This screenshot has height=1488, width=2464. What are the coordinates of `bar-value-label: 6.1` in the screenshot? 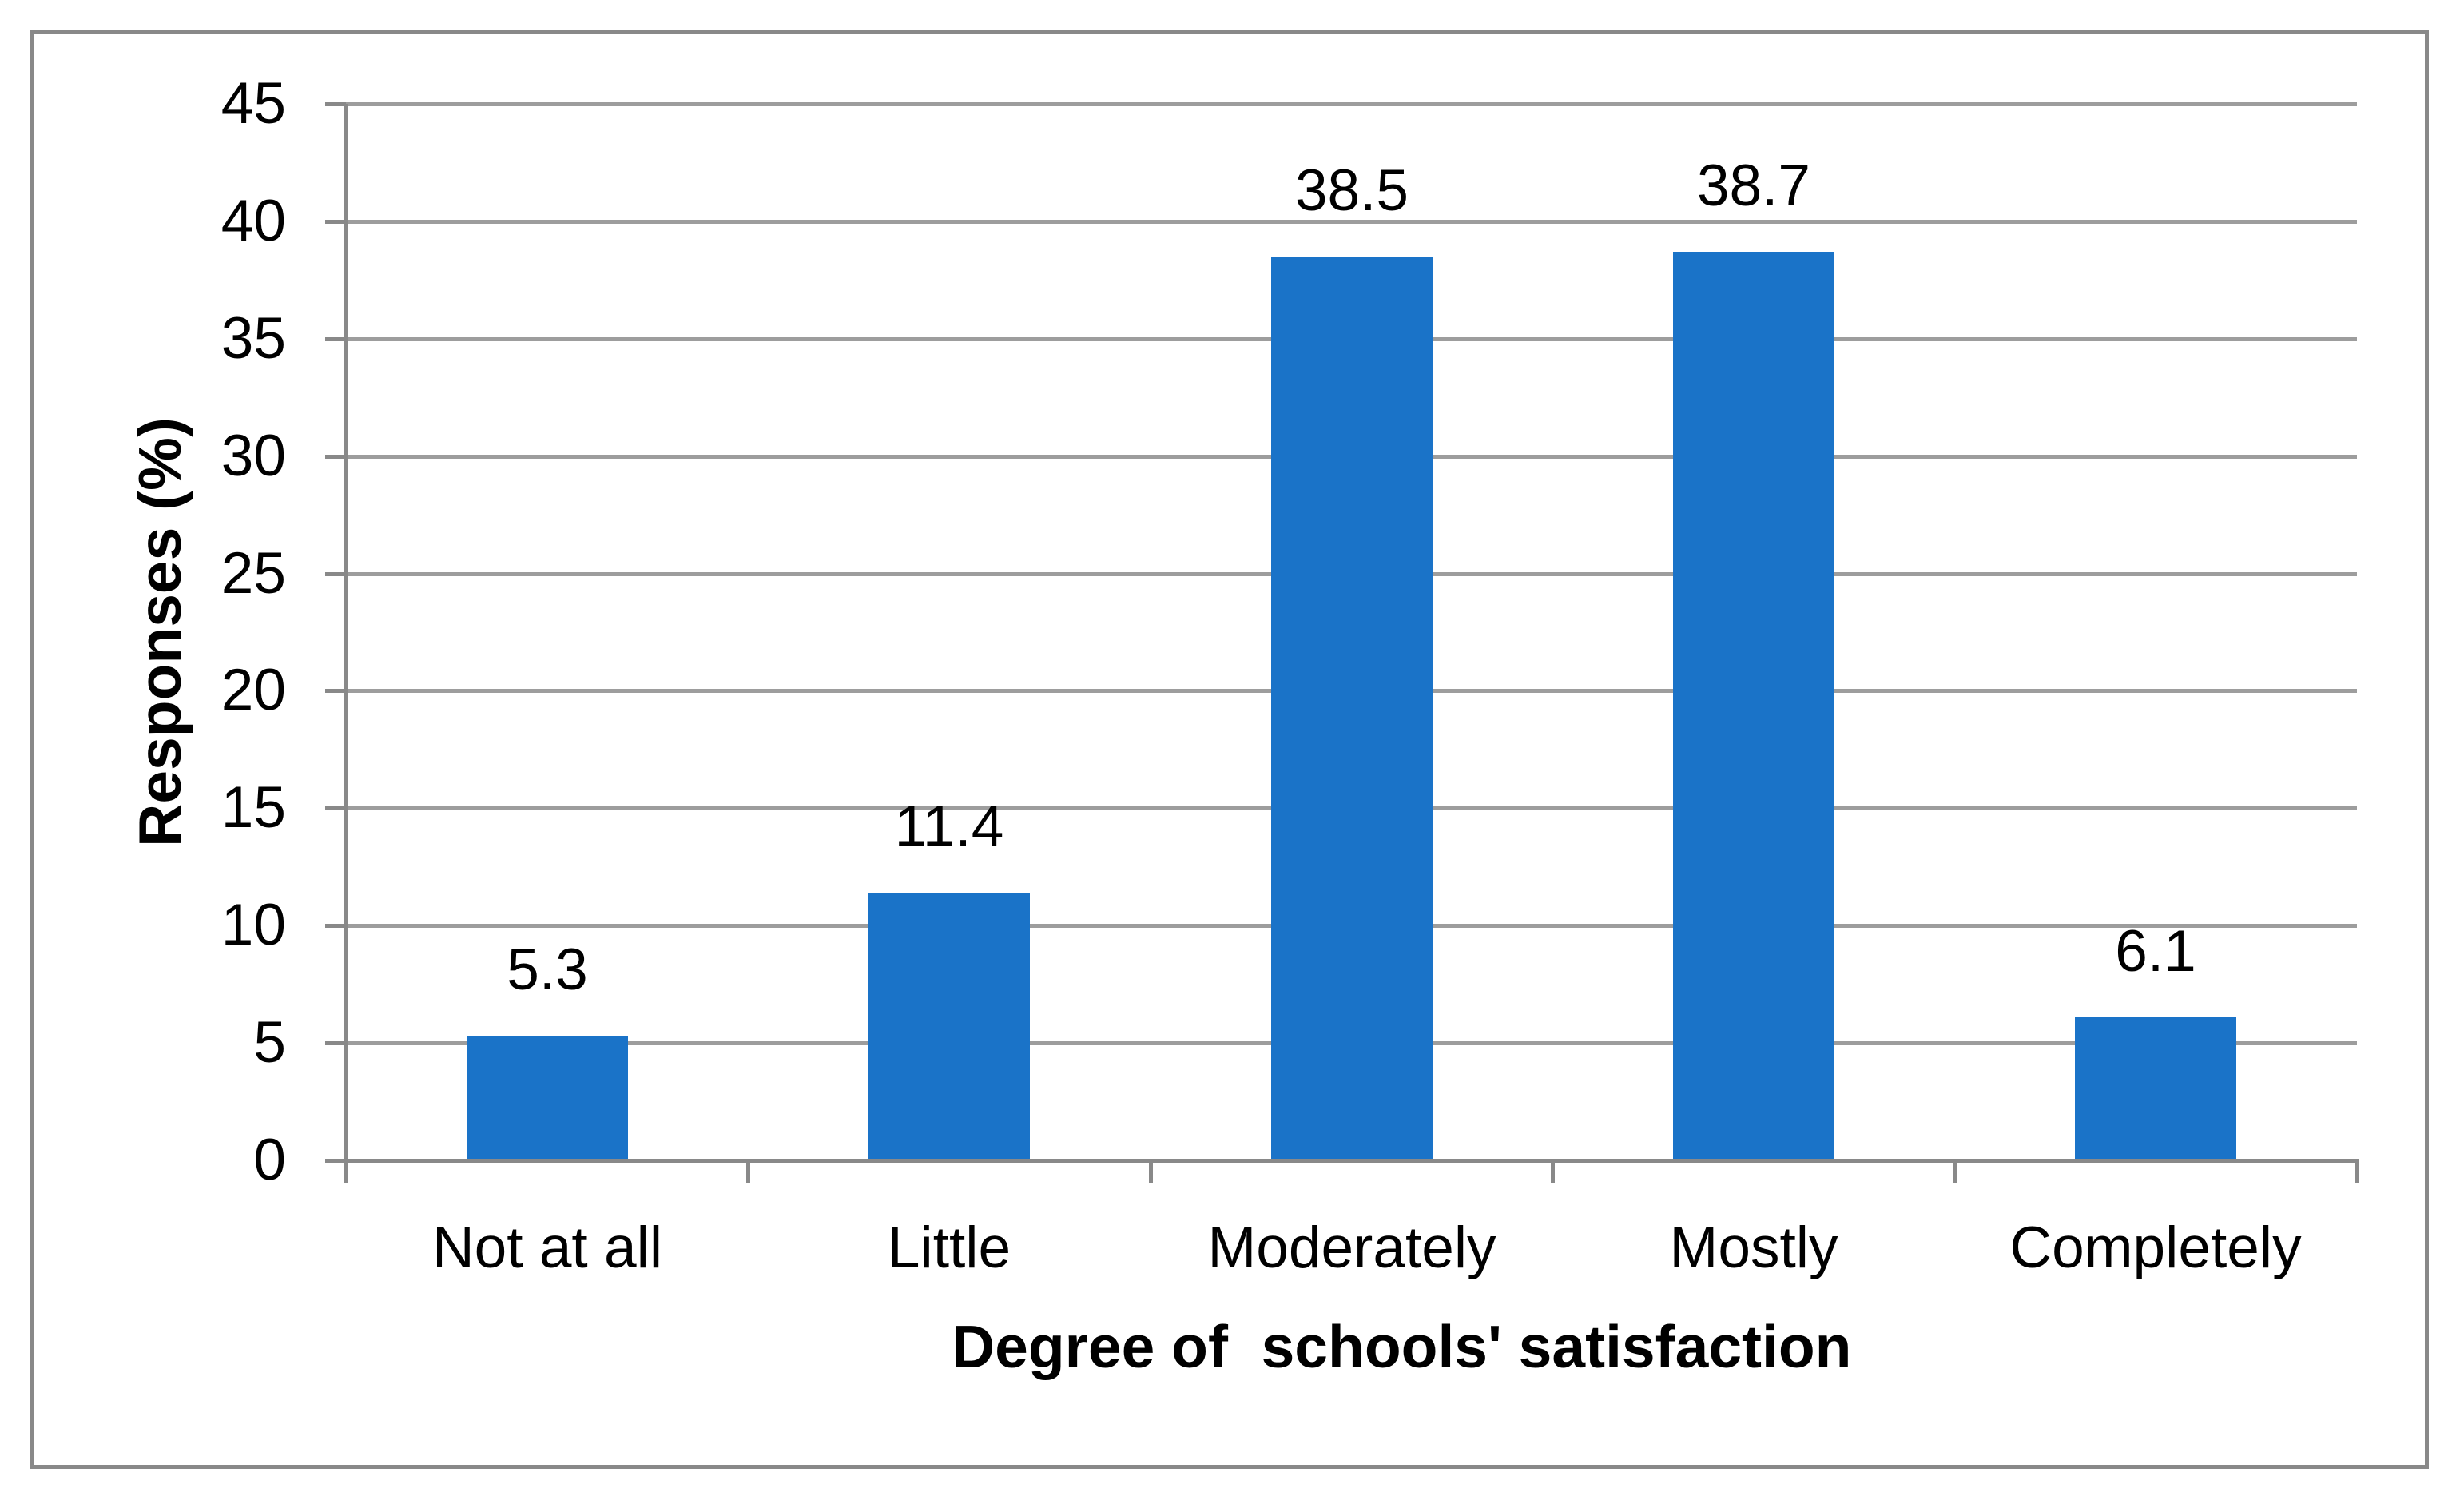 It's located at (2155, 952).